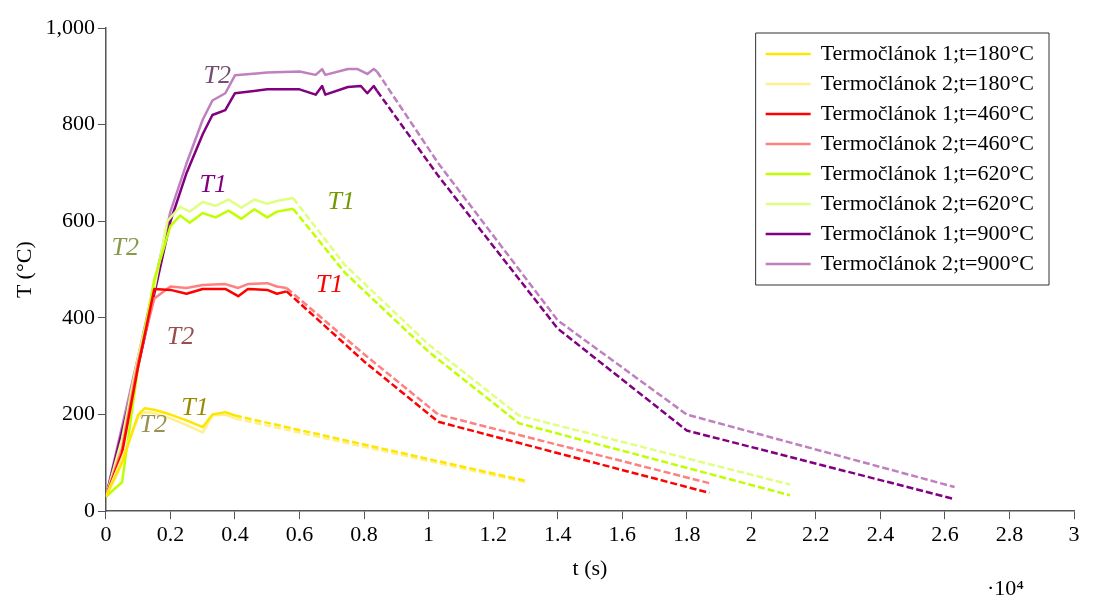  Describe the element at coordinates (235, 534) in the screenshot. I see `x-tick-label: 0.4` at that location.